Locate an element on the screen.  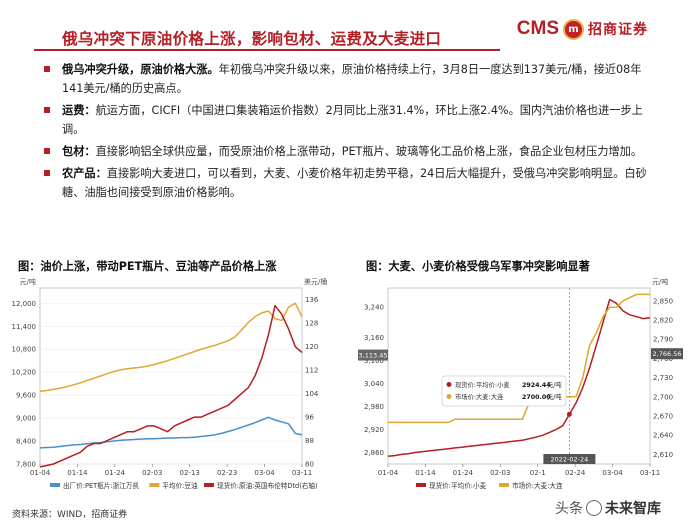
tooltip-label-1: 现货价:平均价:小麦 is located at coordinates (482, 384).